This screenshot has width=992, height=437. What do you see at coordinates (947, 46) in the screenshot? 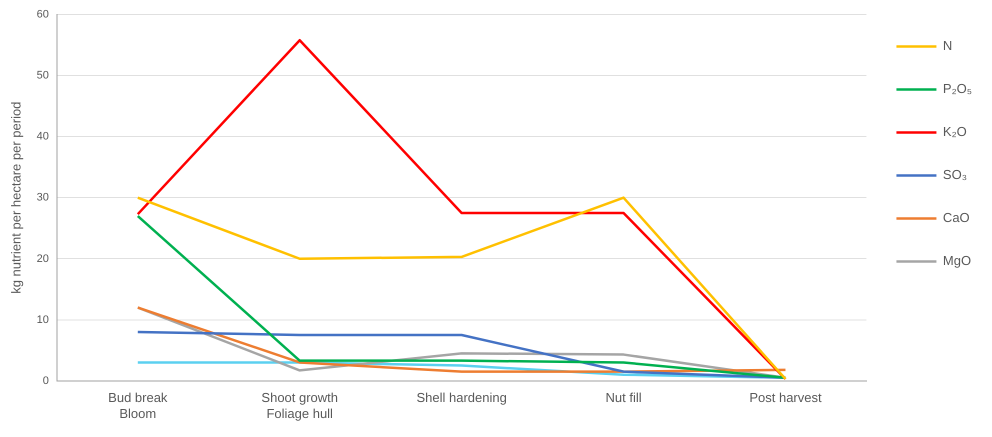
I see `legend-label: N` at bounding box center [947, 46].